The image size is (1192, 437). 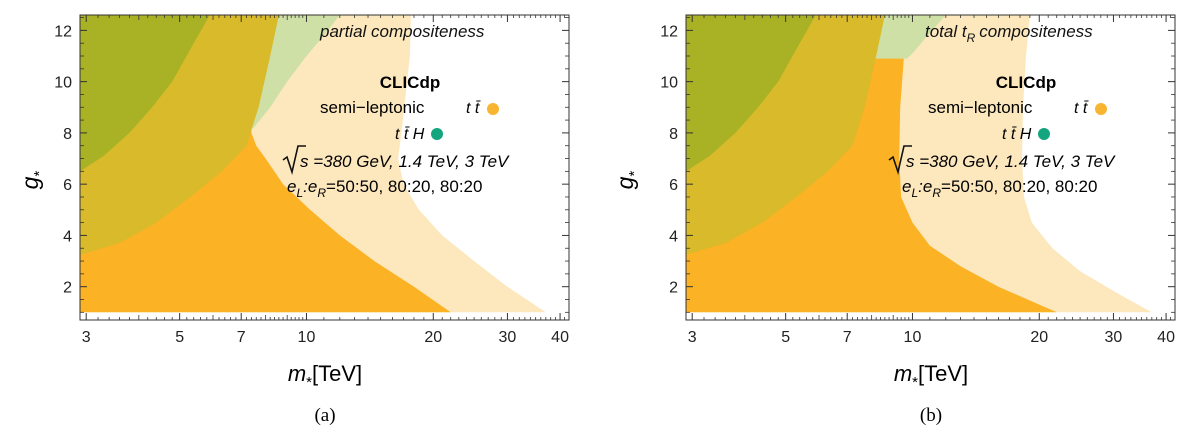 What do you see at coordinates (1009, 33) in the screenshot?
I see `panel-annotation: total tR compositeness` at bounding box center [1009, 33].